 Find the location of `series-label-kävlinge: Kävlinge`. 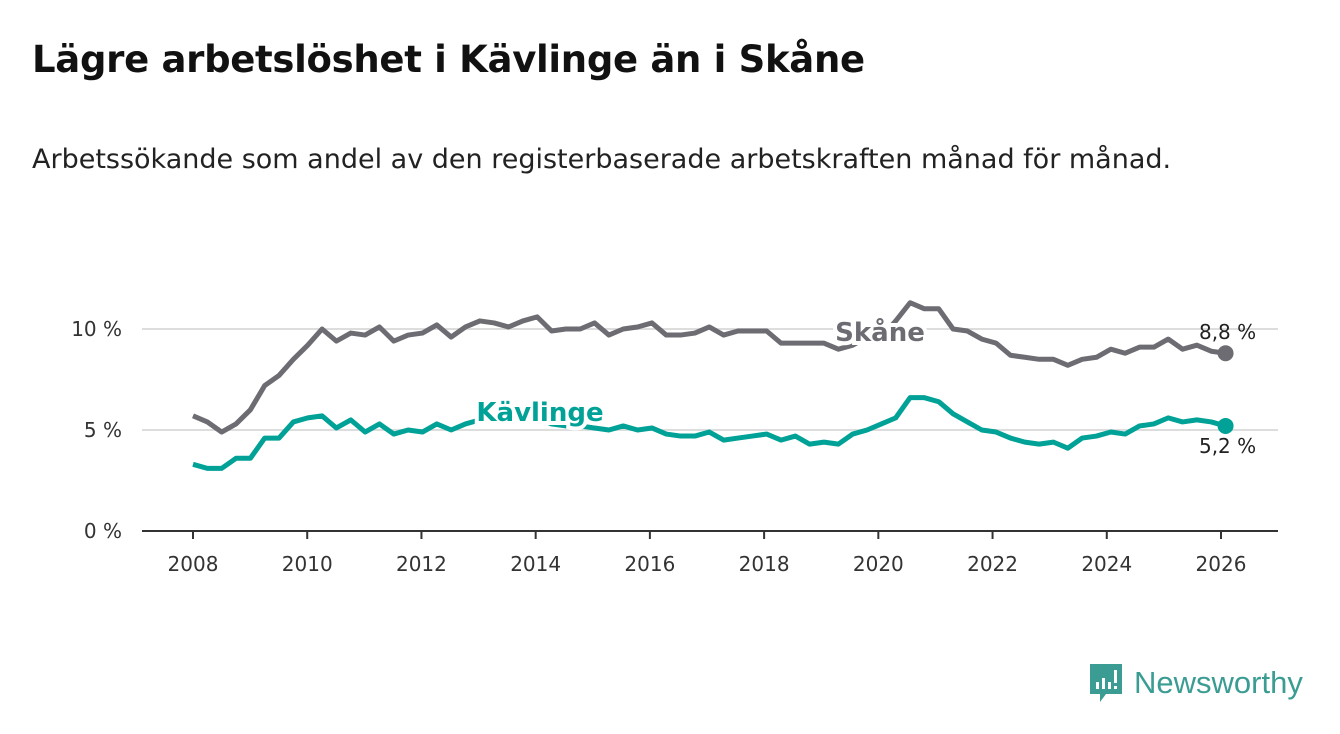

series-label-kävlinge: Kävlinge is located at coordinates (539, 413).